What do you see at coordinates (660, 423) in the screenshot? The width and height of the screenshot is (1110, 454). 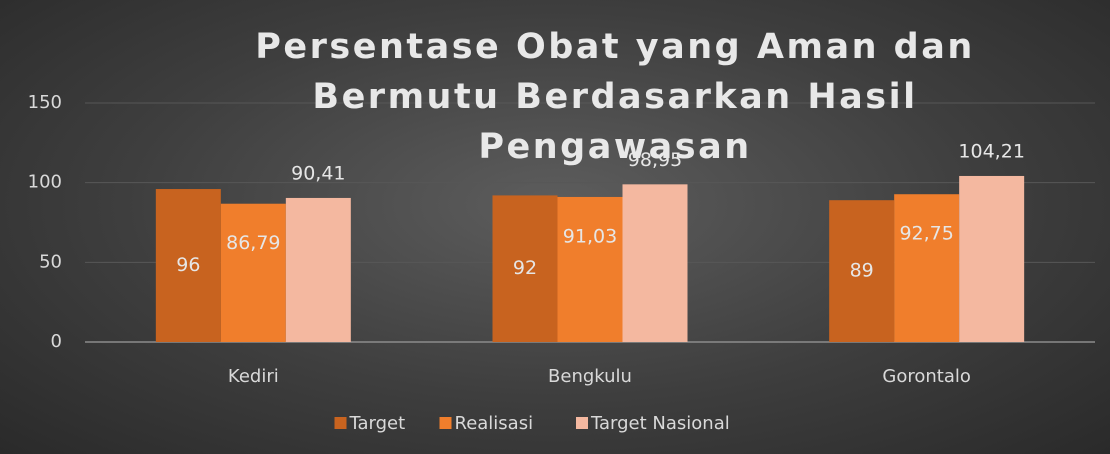 I see `legend-label: Target Nasional` at bounding box center [660, 423].